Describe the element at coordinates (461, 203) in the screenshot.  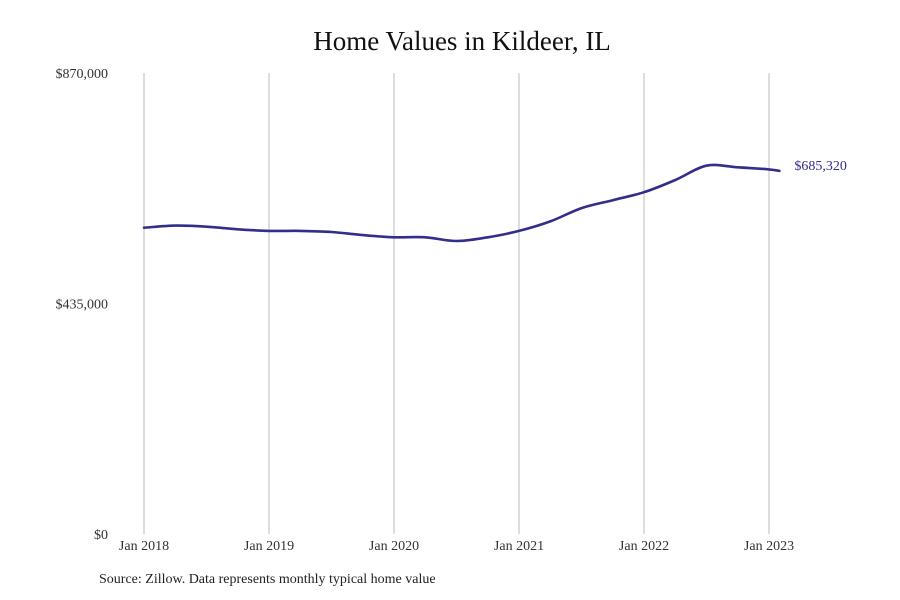
I see `series-line` at that location.